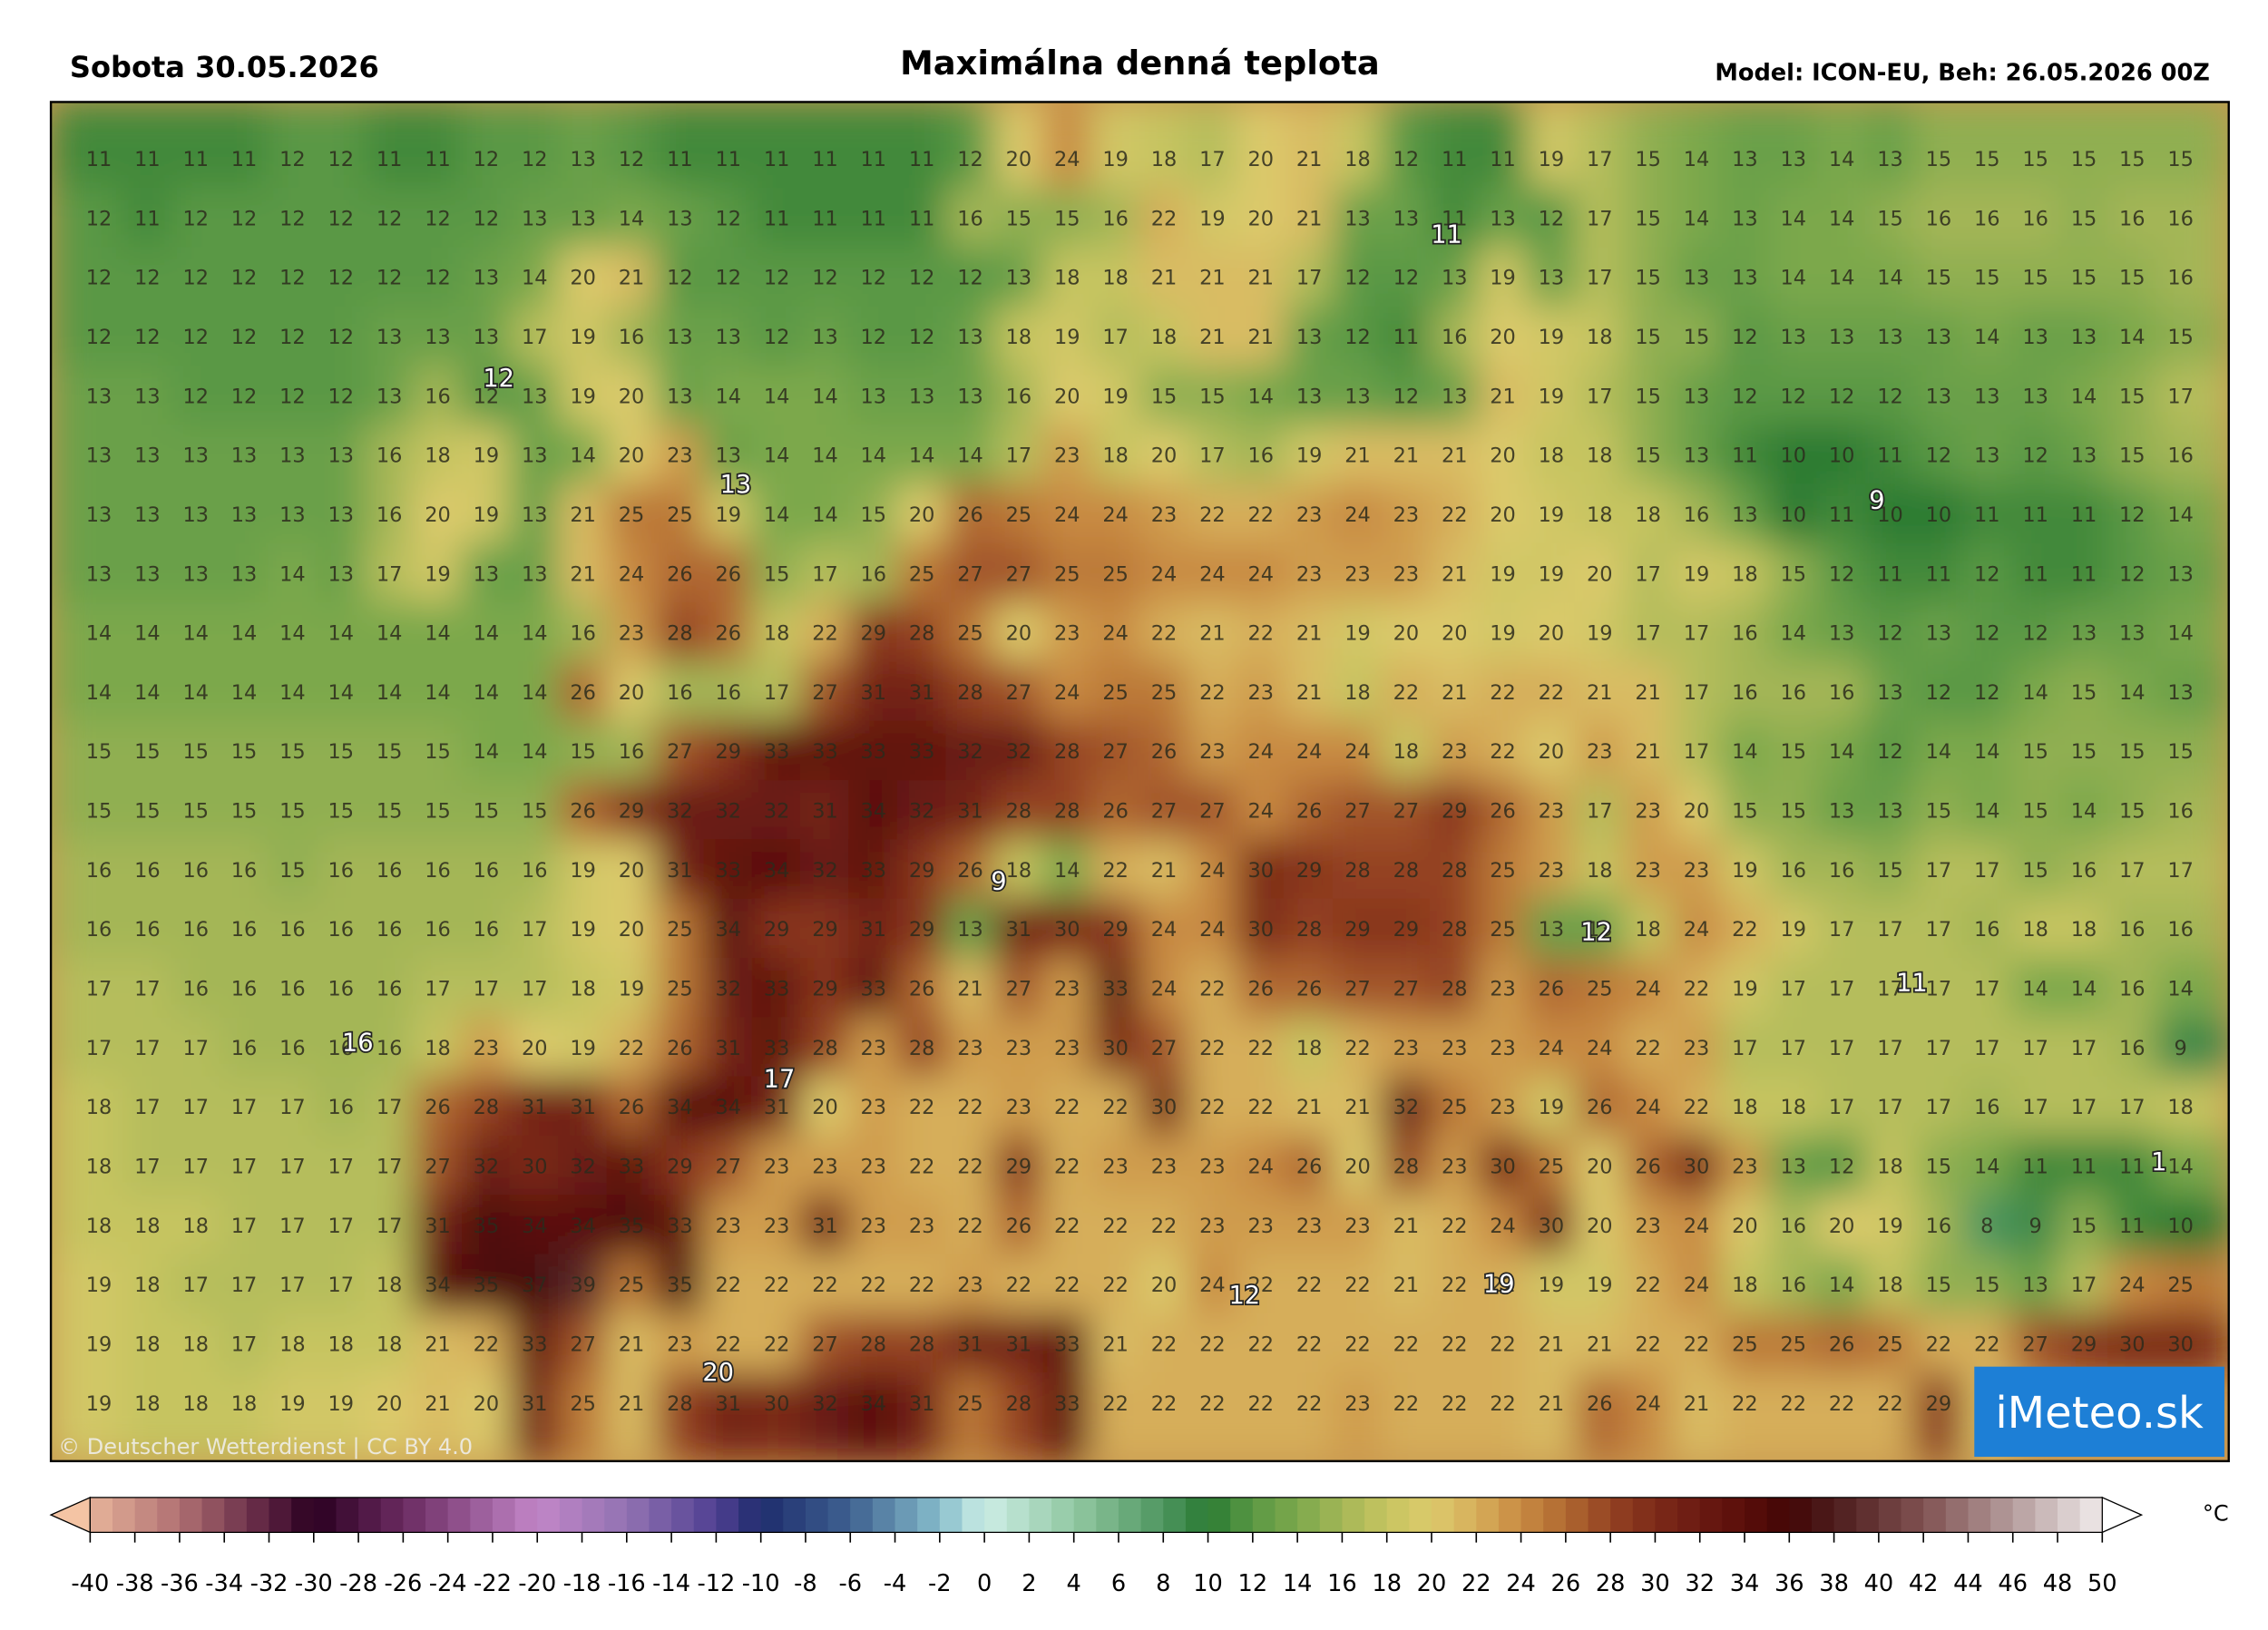 The width and height of the screenshot is (2268, 1630). I want to click on temperature-value: 31, so click(1019, 1344).